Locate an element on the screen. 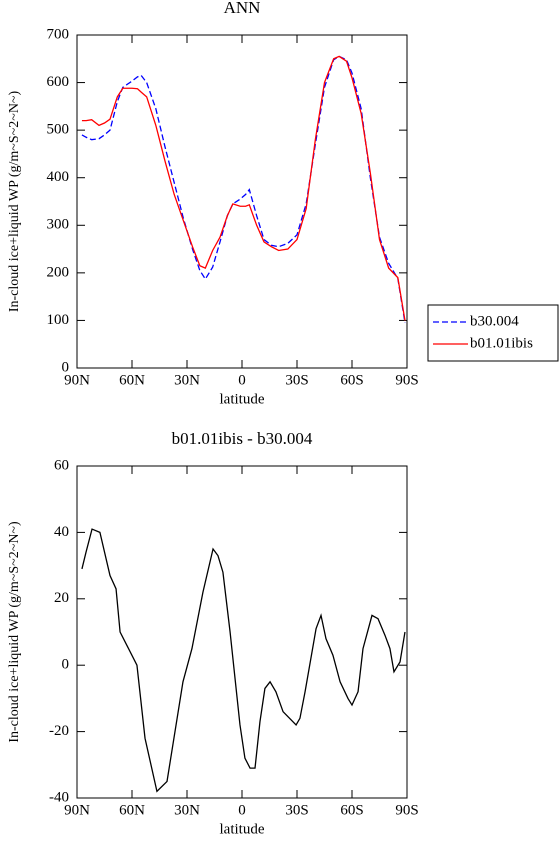 The width and height of the screenshot is (560, 851). chart-title: ANN is located at coordinates (242, 8).